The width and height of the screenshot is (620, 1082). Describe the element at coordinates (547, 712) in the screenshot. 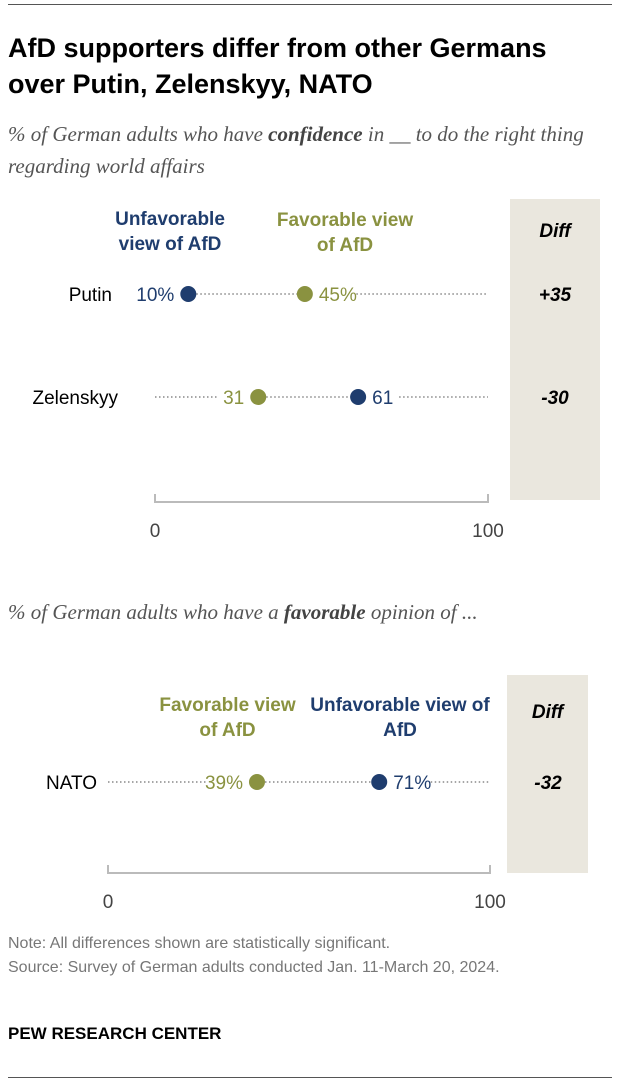

I see `diff-header-2: Diff` at that location.